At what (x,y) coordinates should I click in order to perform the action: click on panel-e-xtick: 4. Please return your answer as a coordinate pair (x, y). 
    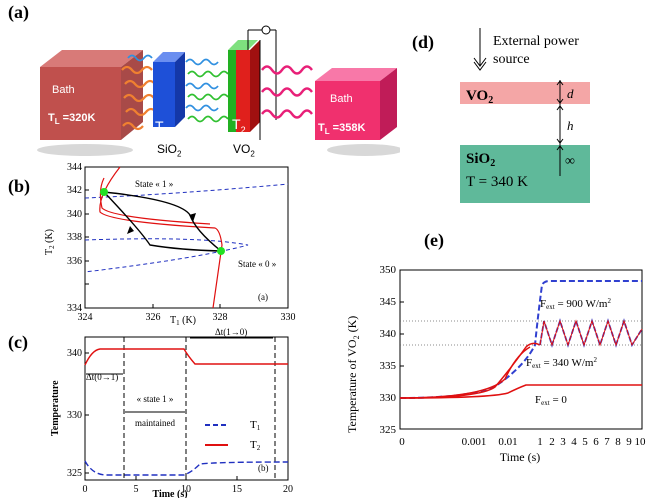
    Looking at the image, I should click on (574, 442).